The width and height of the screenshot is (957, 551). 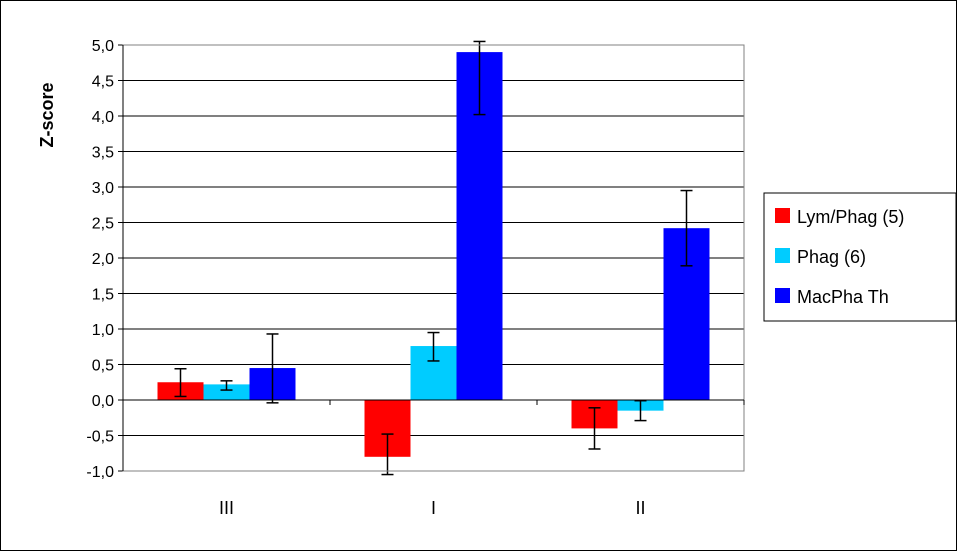 I want to click on legend: Lym/Phag (5) Phag (6) MacPha Th, so click(x=860, y=257).